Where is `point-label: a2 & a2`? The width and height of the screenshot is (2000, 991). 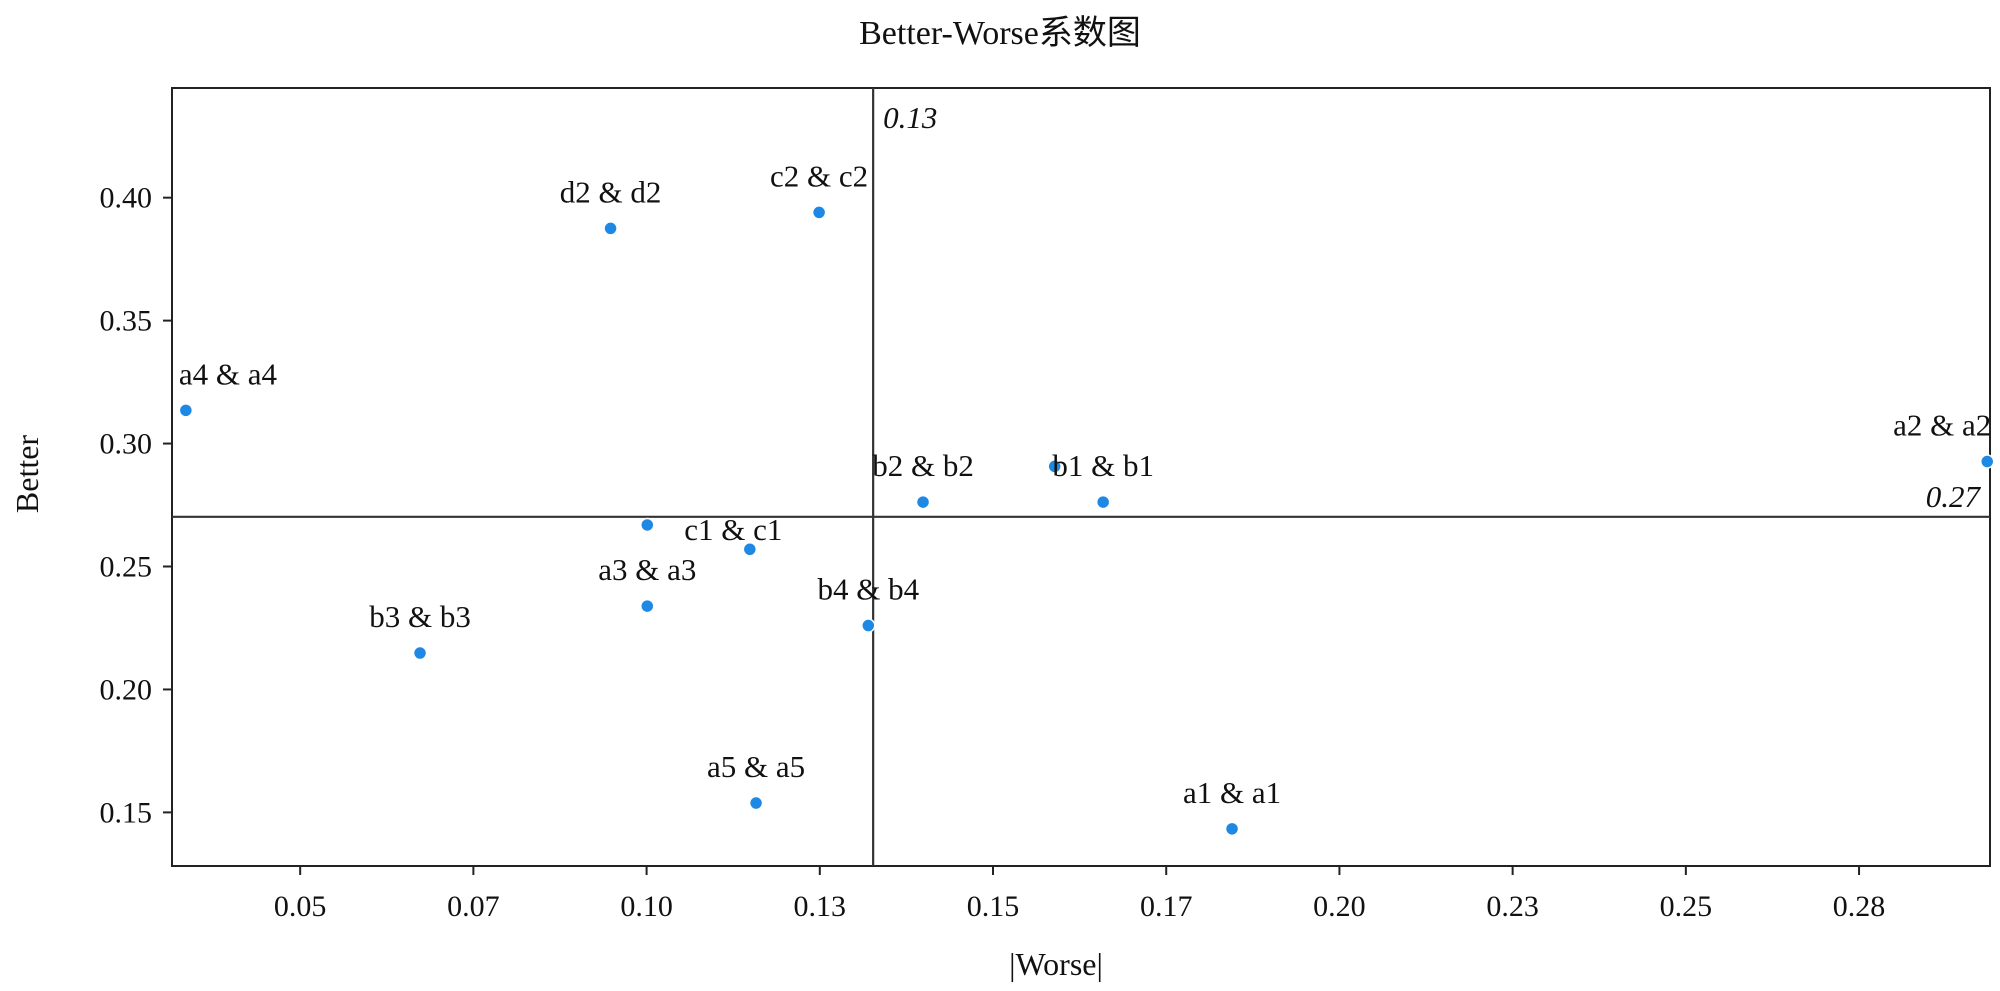 point-label: a2 & a2 is located at coordinates (1942, 425).